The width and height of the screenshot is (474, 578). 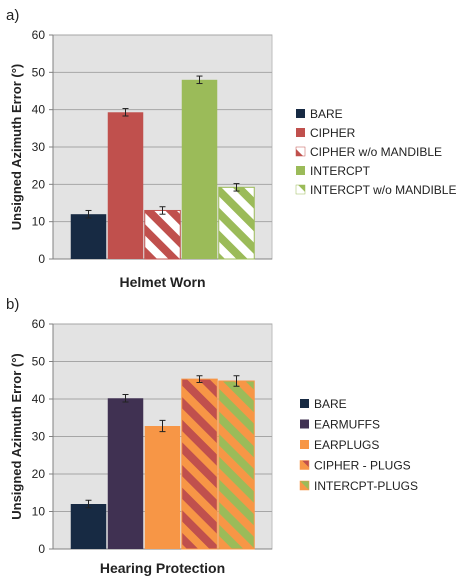 What do you see at coordinates (162, 568) in the screenshot?
I see `x-axis-label: Hearing Protection` at bounding box center [162, 568].